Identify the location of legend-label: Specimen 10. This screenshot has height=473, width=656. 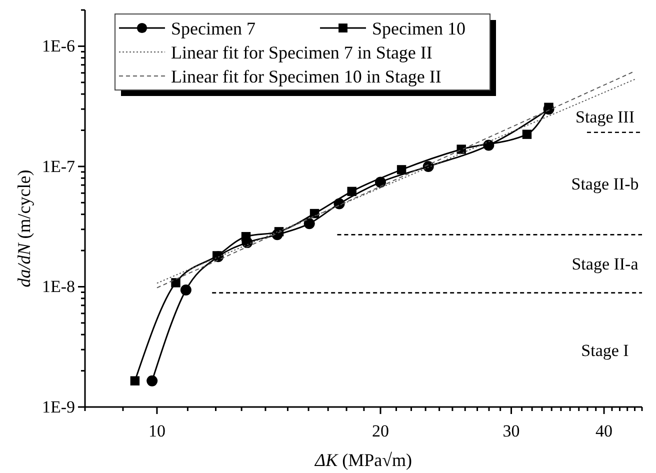
(419, 28).